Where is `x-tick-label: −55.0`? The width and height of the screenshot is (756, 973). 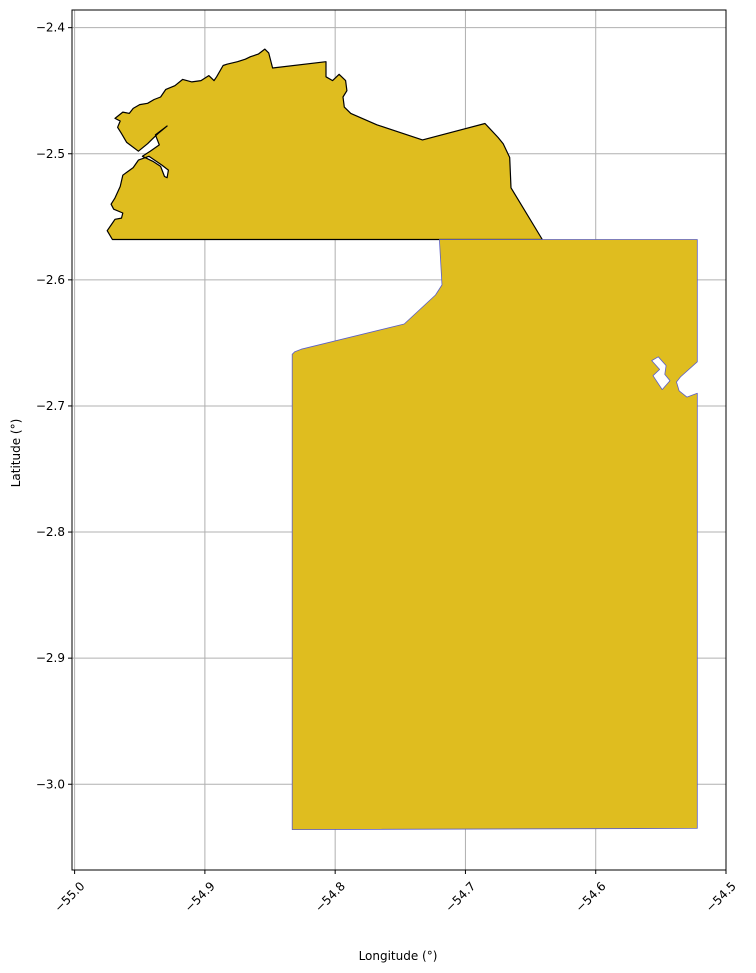
x-tick-label: −55.0 is located at coordinates (70, 897).